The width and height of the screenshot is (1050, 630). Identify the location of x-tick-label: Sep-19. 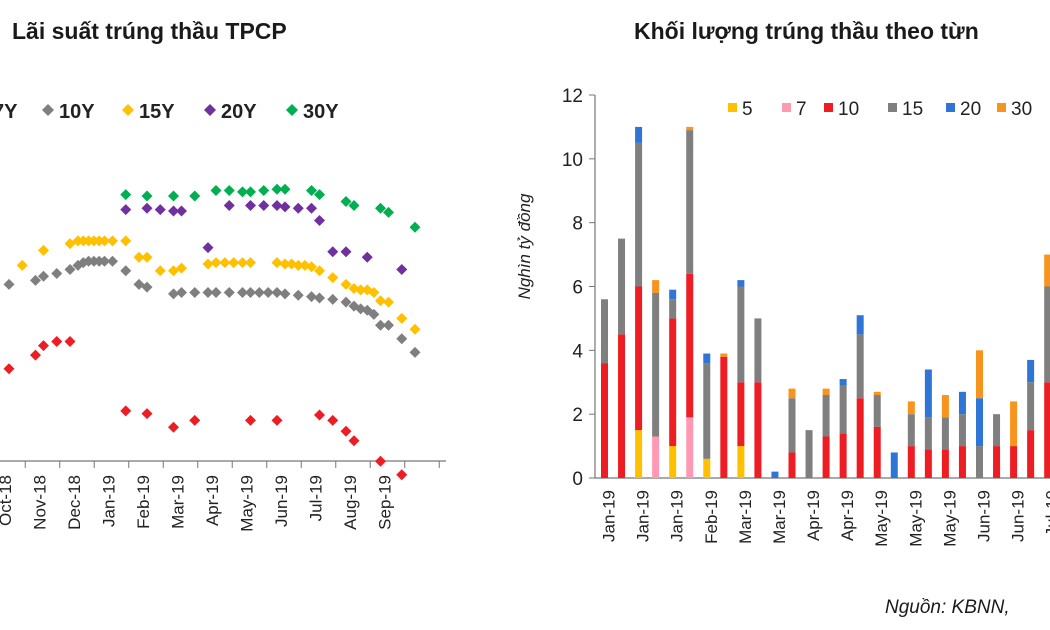
(385, 502).